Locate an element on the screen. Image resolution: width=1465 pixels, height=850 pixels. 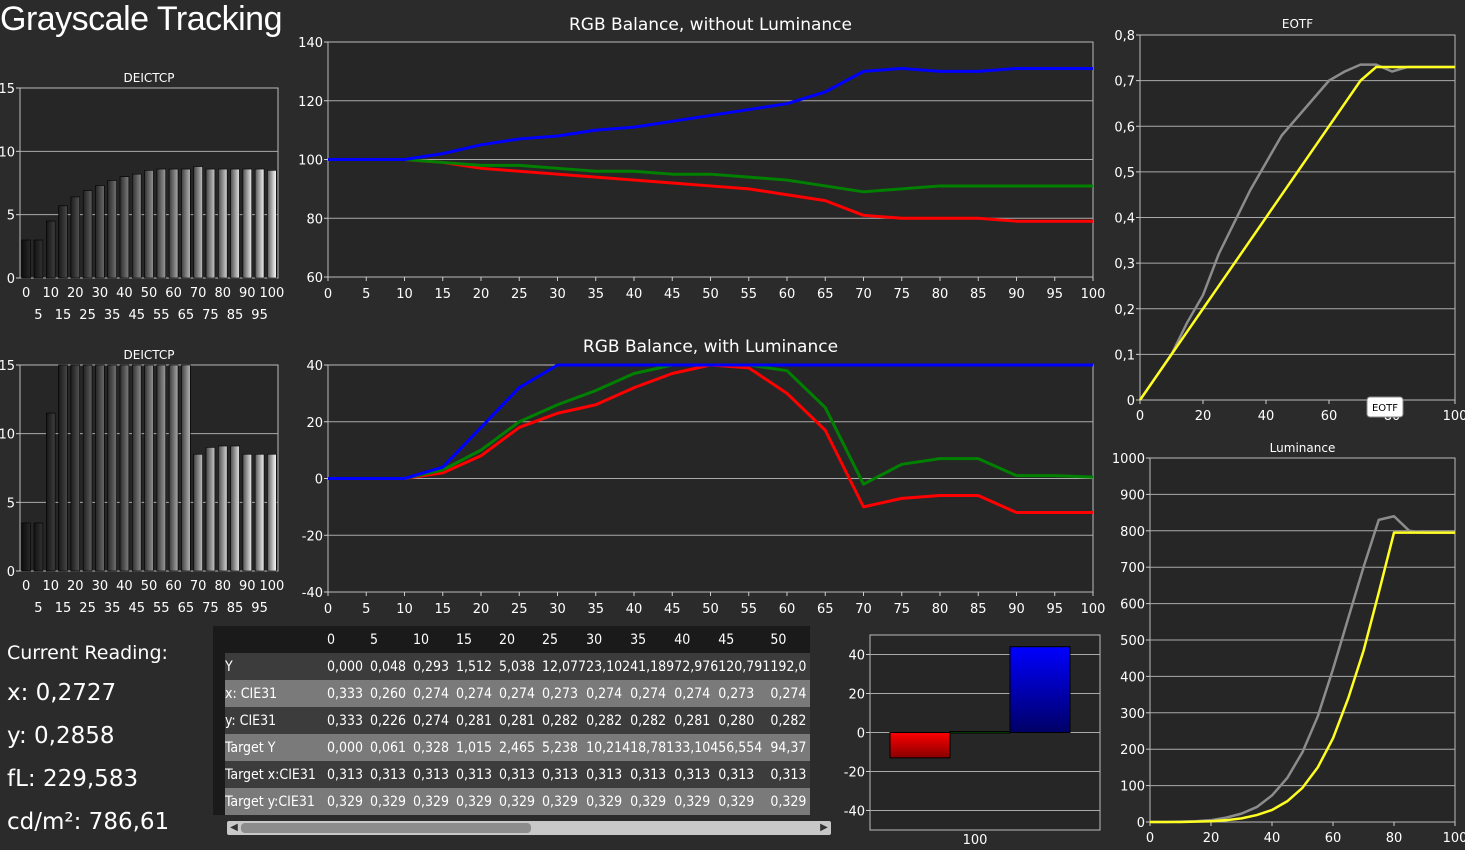
x-tick-label: 60 is located at coordinates (787, 294).